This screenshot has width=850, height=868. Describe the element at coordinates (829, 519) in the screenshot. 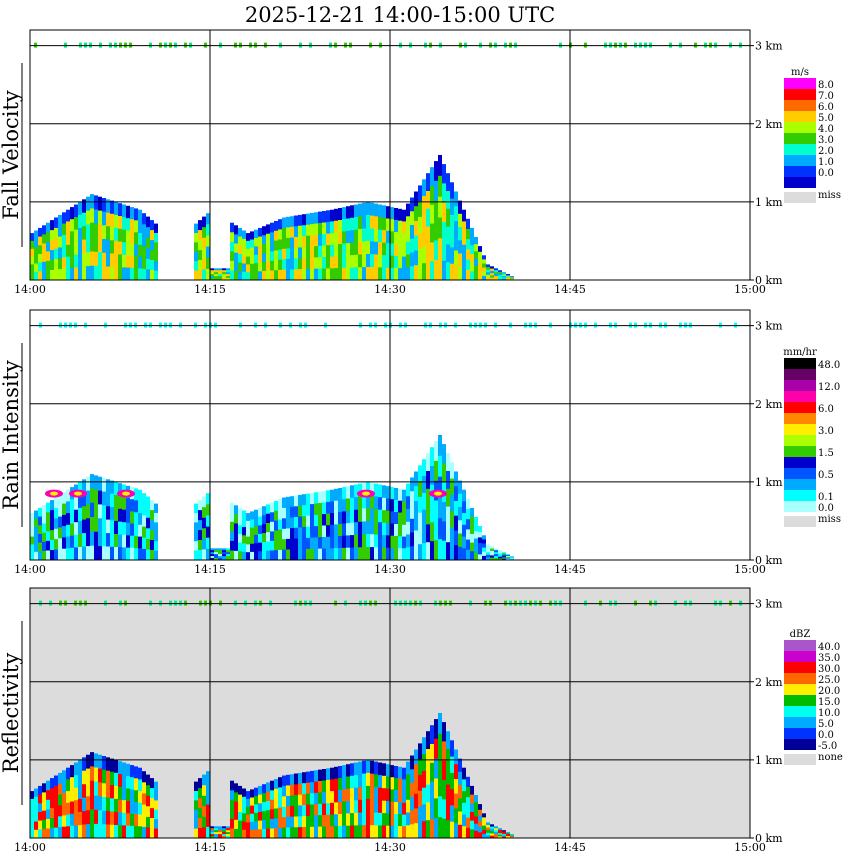

I see `colorbar-missing-label: miss` at that location.